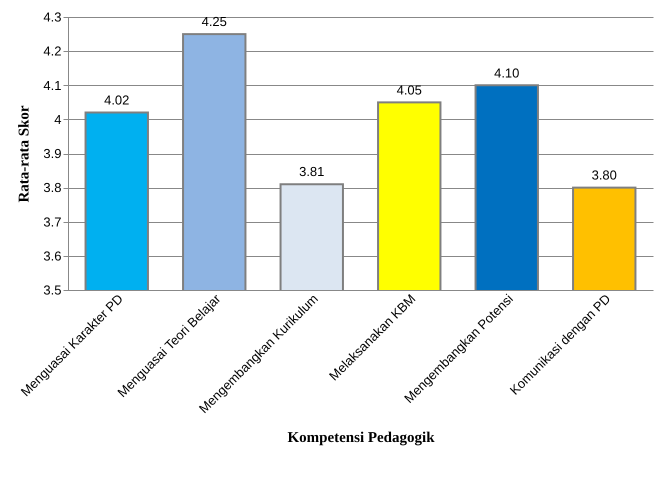 The image size is (662, 481). What do you see at coordinates (52, 51) in the screenshot?
I see `y-tick-label: 4.2` at bounding box center [52, 51].